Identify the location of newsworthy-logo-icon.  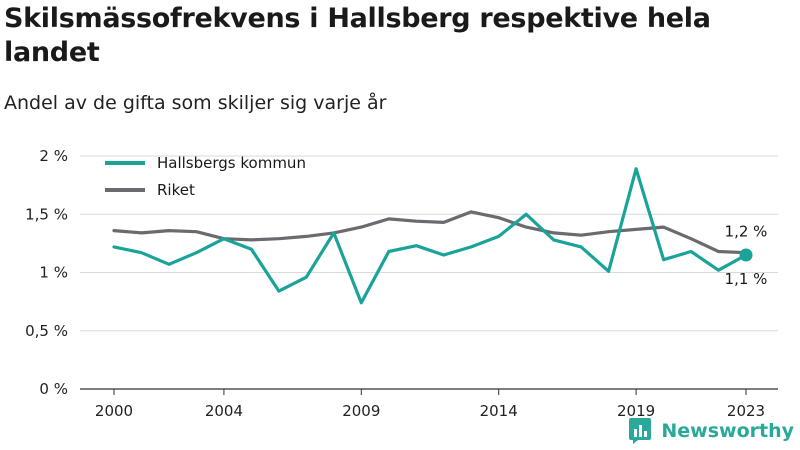
(640, 431).